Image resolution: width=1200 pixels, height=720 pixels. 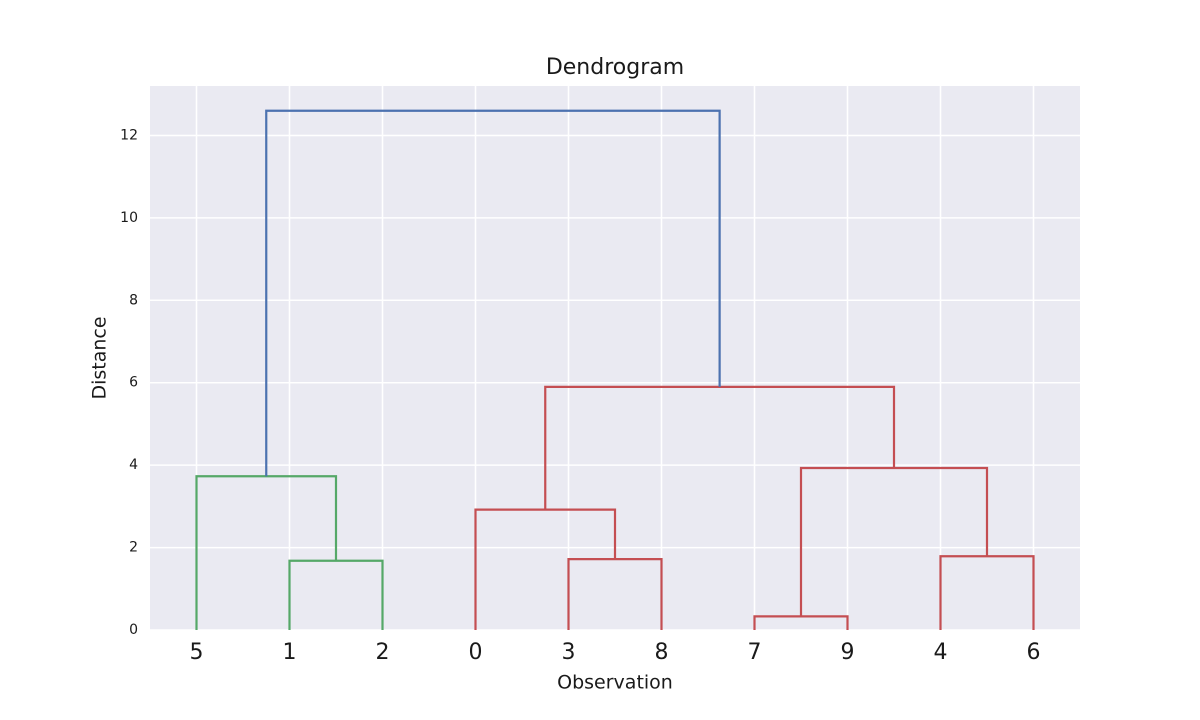 What do you see at coordinates (569, 652) in the screenshot?
I see `x-tick-label: 3` at bounding box center [569, 652].